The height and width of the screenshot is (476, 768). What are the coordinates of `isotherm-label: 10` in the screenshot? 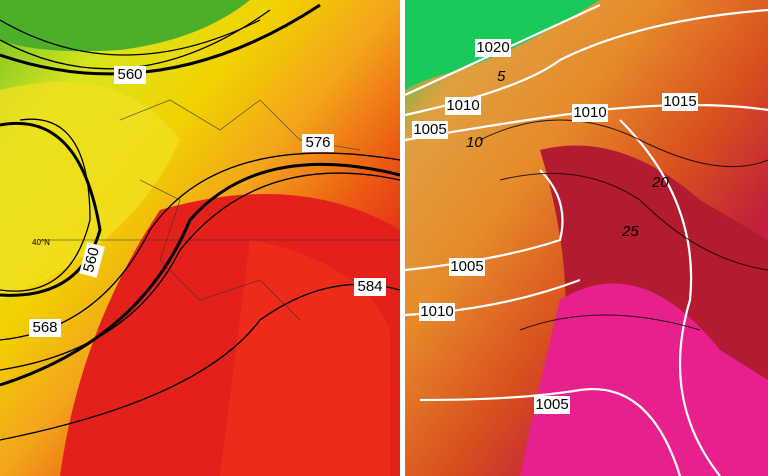 It's located at (474, 142).